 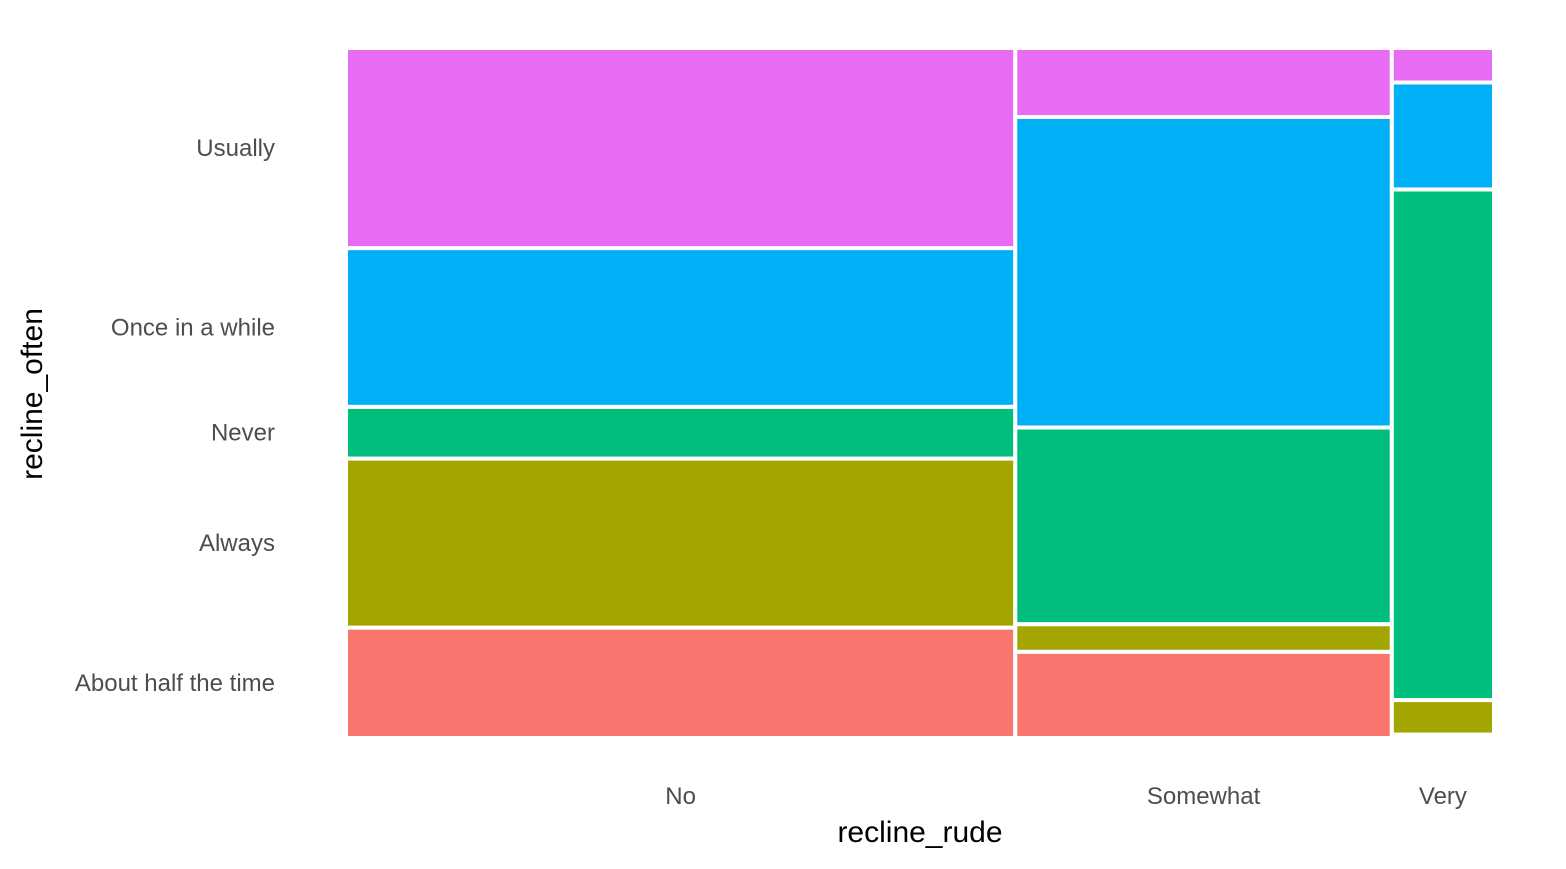 What do you see at coordinates (32, 394) in the screenshot?
I see `y-axis-title: recline_often` at bounding box center [32, 394].